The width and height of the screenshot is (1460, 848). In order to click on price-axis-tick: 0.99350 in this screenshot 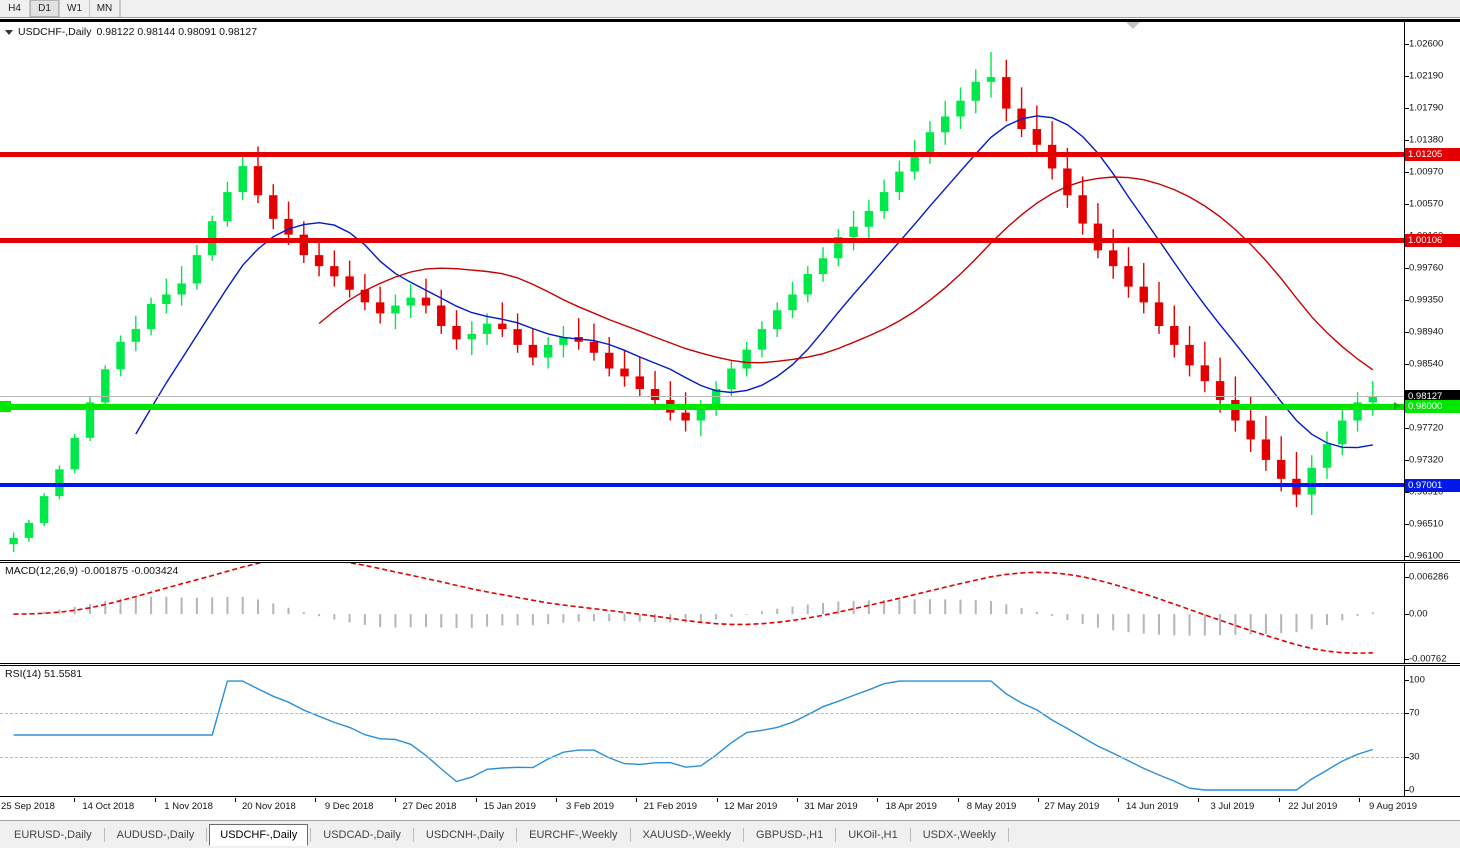, I will do `click(1426, 300)`.